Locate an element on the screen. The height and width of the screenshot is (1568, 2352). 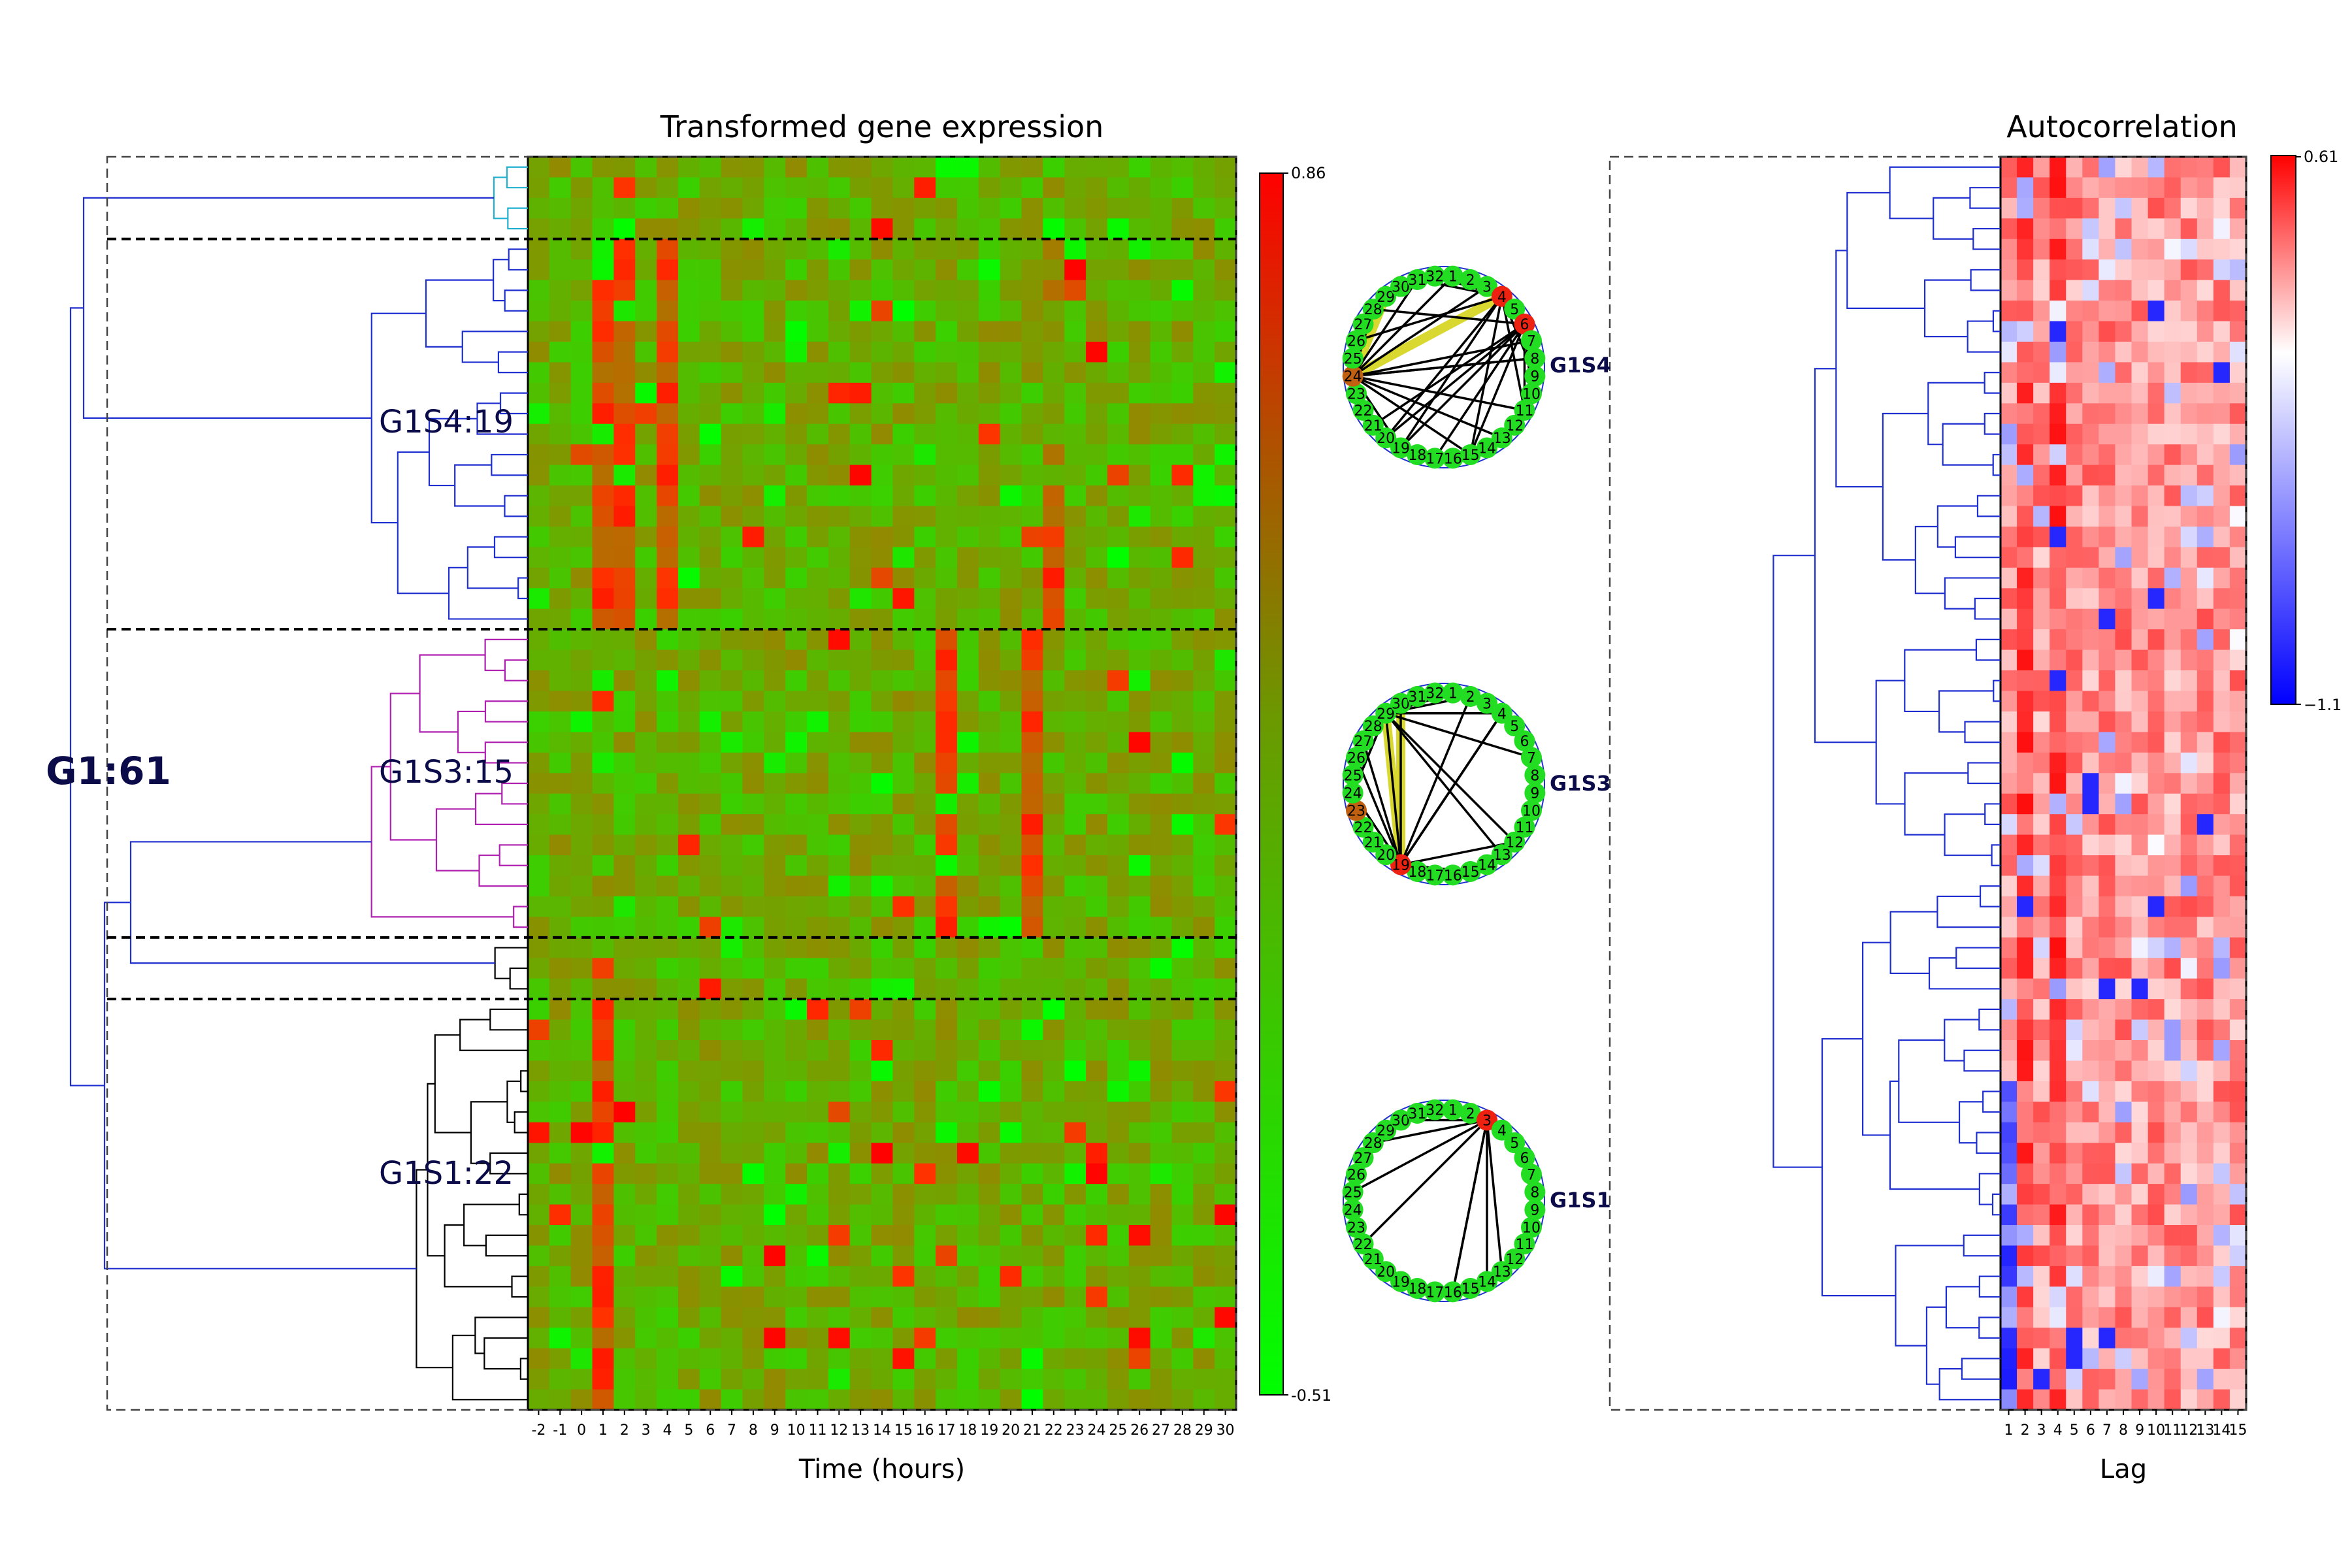
graph-node-label: 24 is located at coordinates (1353, 794).